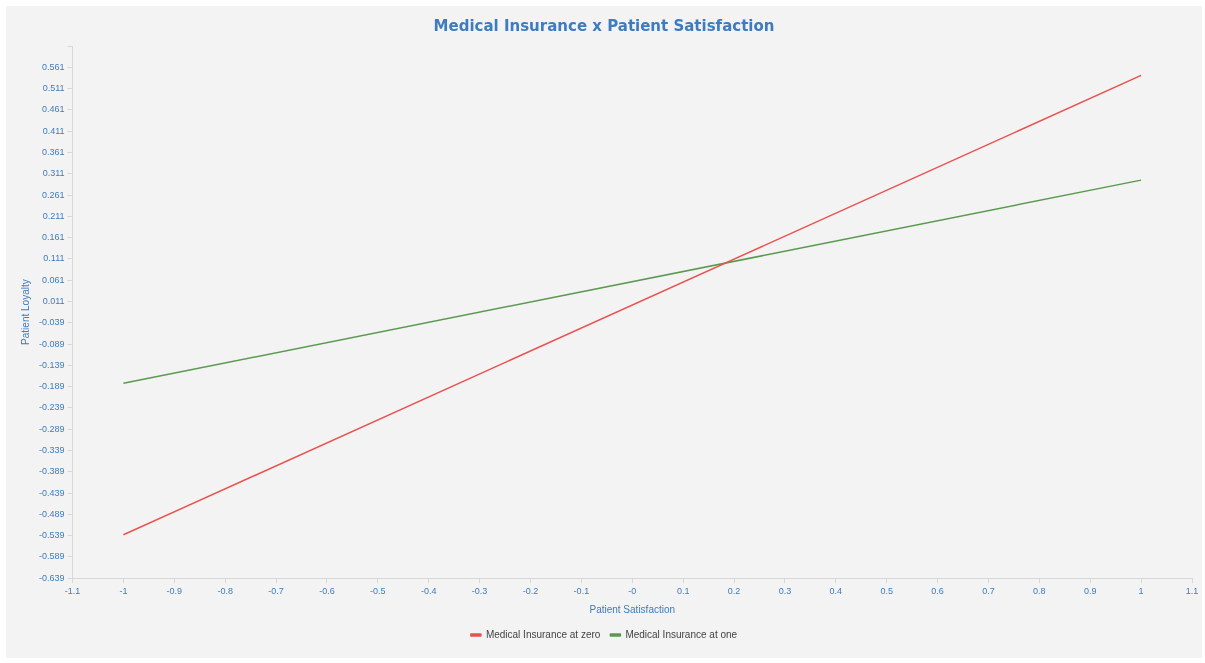 This screenshot has width=1205, height=663. What do you see at coordinates (51, 428) in the screenshot?
I see `y-tick-label: -0.289` at bounding box center [51, 428].